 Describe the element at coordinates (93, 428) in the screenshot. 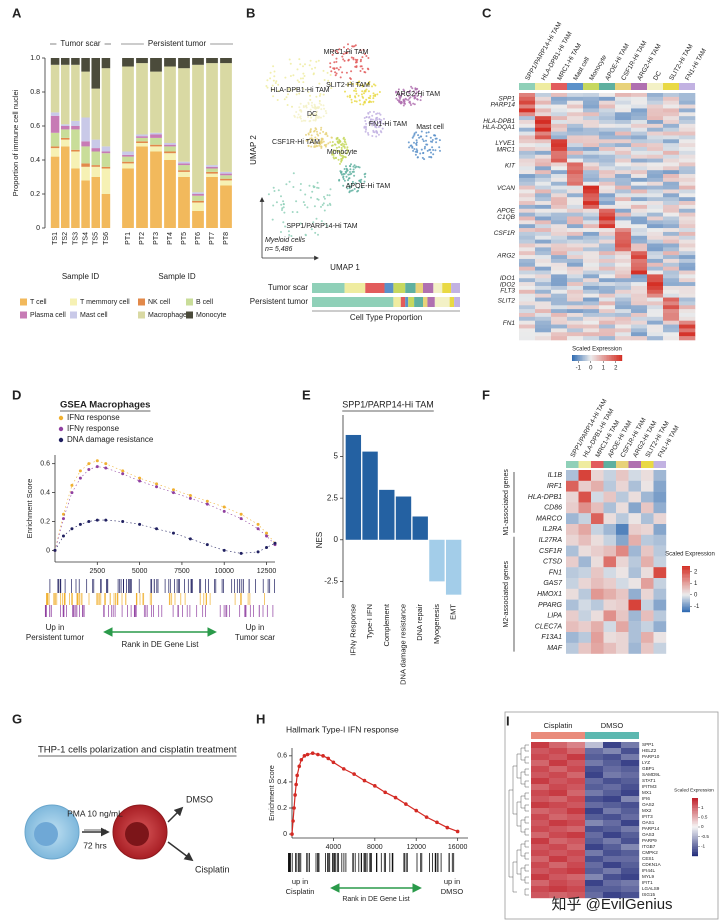

I see `legend-label: IFNγ response` at that location.